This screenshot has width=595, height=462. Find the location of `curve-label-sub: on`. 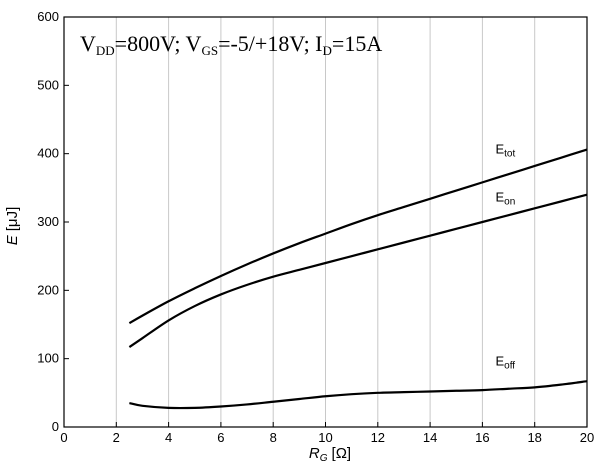

curve-label-sub: on is located at coordinates (509, 202).